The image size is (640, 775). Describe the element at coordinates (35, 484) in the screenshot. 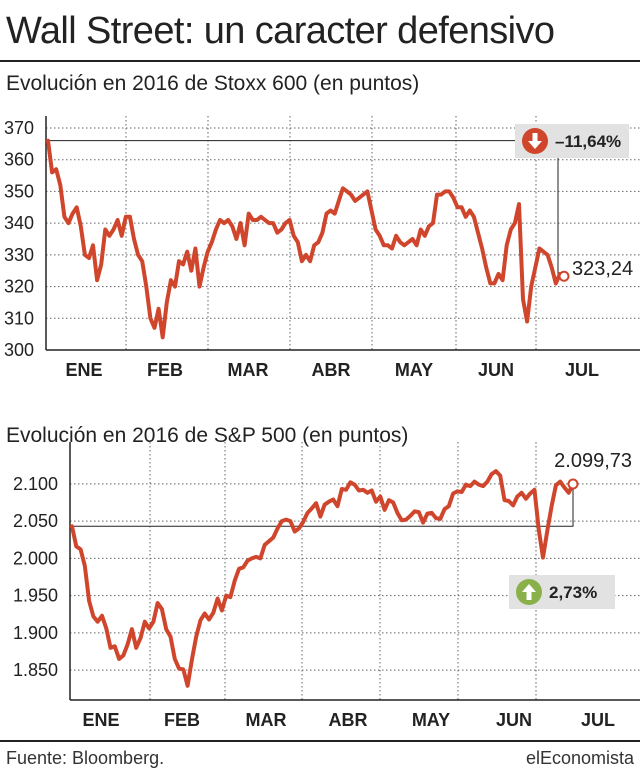

I see `y-tick-label: 2.100` at that location.